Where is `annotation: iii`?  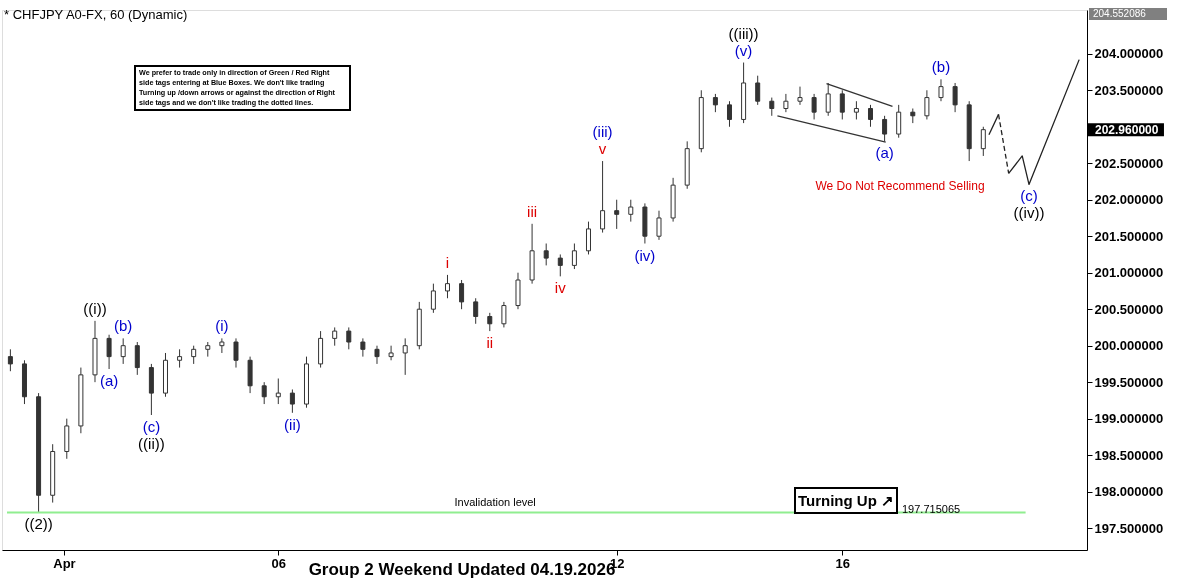 annotation: iii is located at coordinates (532, 211).